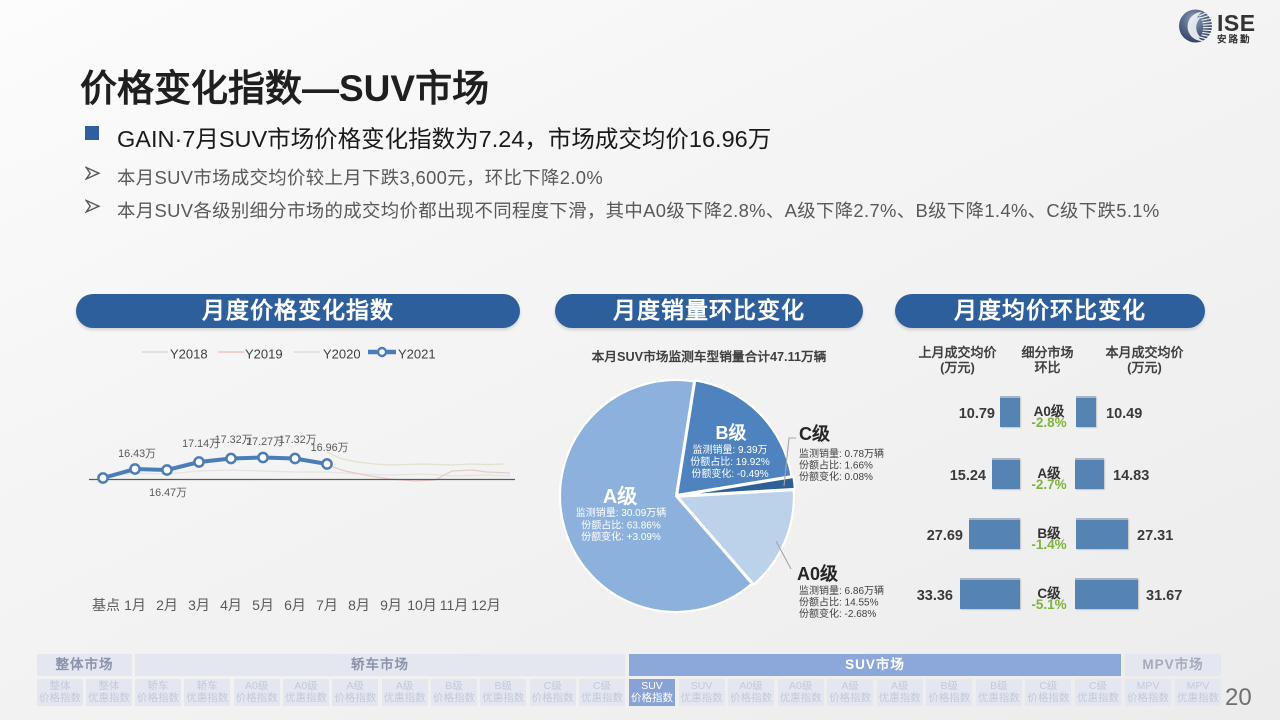 This screenshot has height=720, width=1280. Describe the element at coordinates (168, 493) in the screenshot. I see `svg-text: 16.47万` at that location.